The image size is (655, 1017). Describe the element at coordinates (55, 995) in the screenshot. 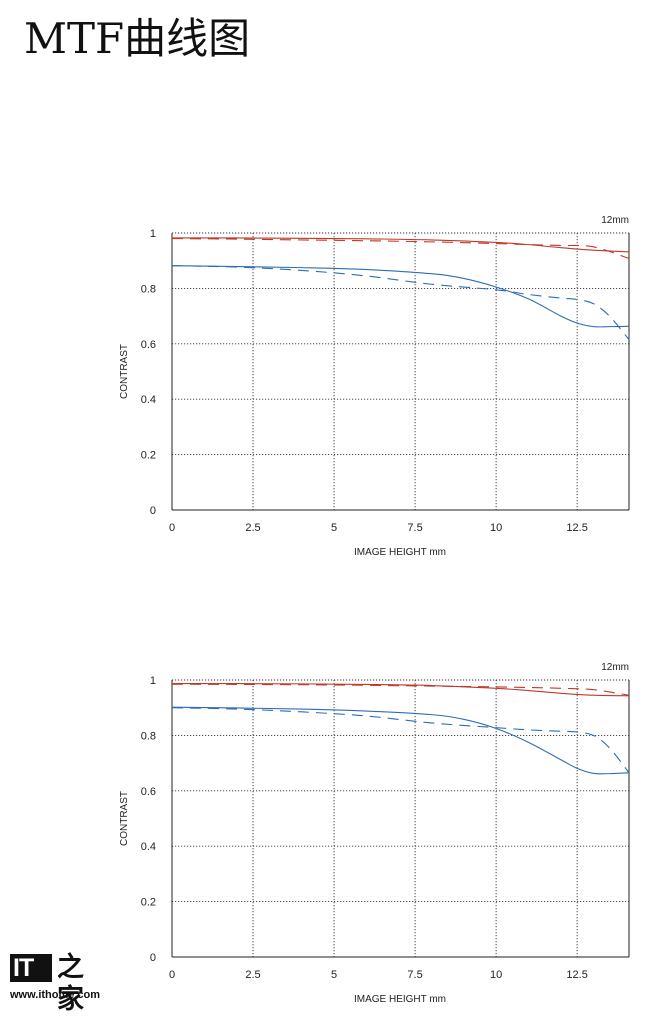

I see `watermark-url: www.ithome.com` at that location.